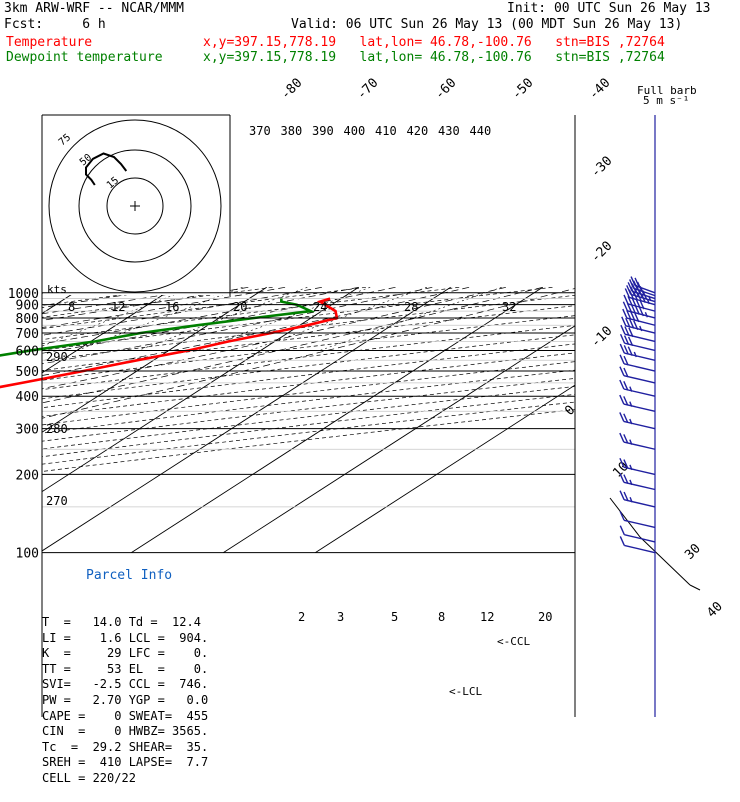 The width and height of the screenshot is (740, 802). I want to click on pressure-label: 600, so click(27, 351).